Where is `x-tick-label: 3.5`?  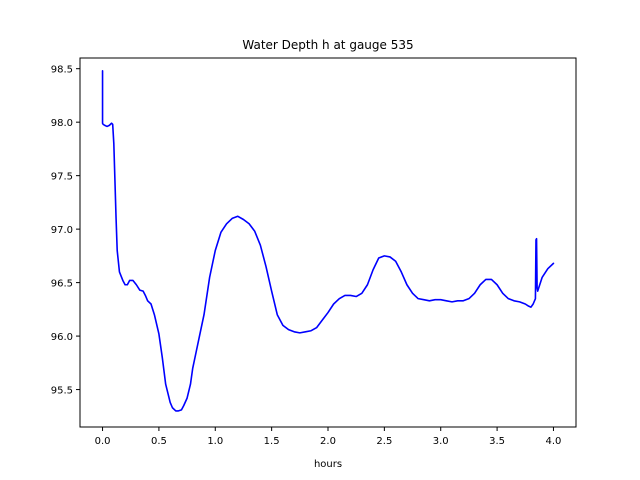
x-tick-label: 3.5 is located at coordinates (497, 441).